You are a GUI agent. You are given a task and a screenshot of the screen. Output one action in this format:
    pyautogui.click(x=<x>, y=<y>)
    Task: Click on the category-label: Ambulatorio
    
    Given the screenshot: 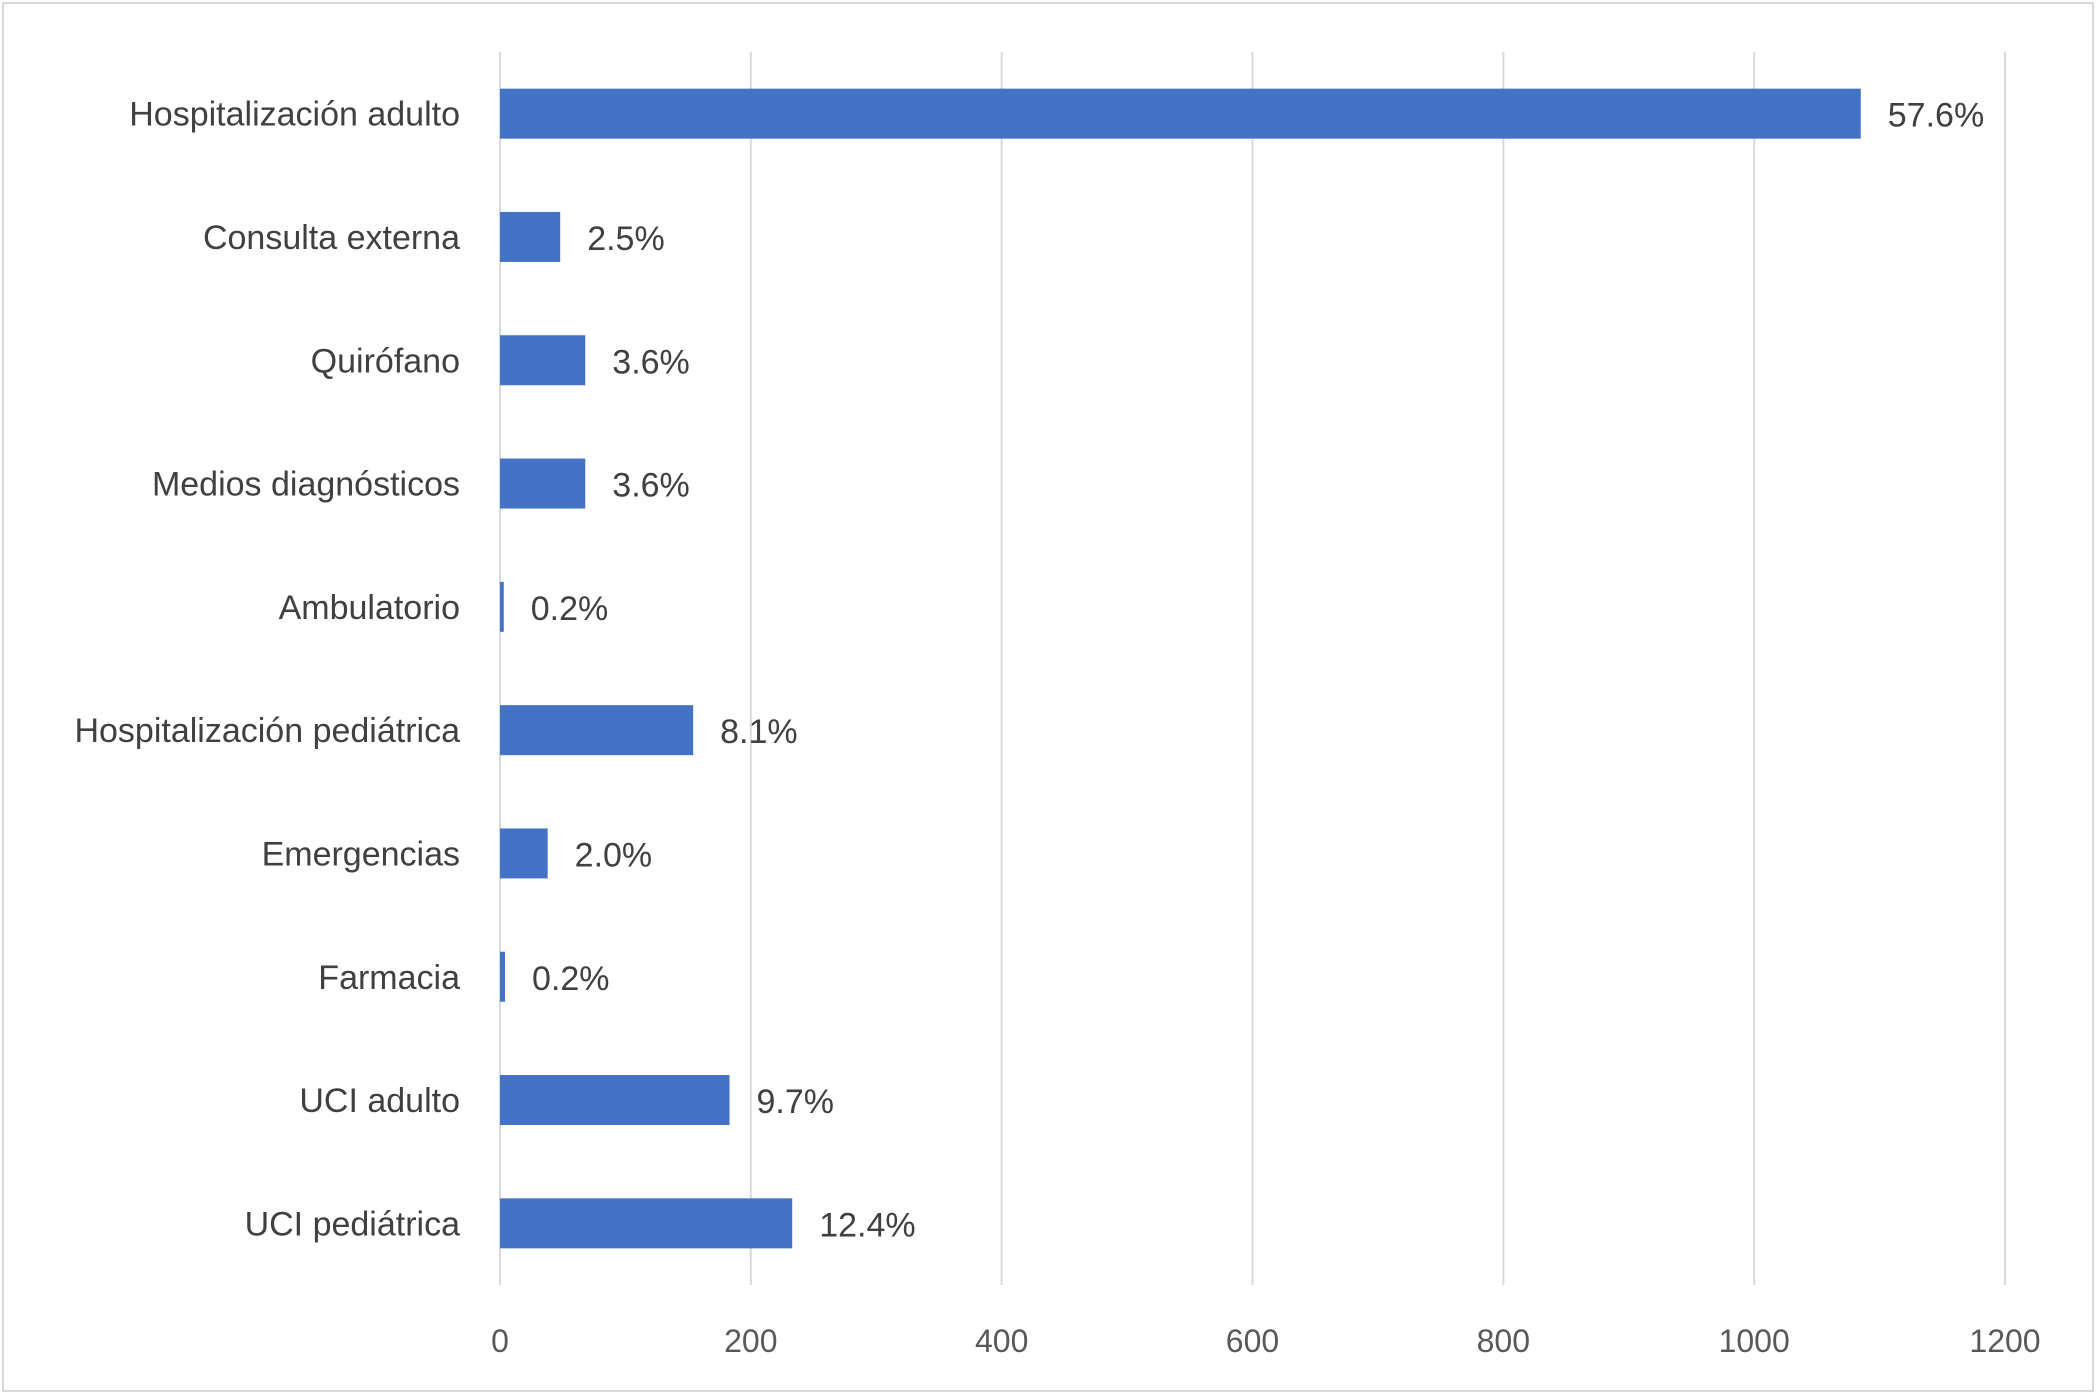 What is the action you would take?
    pyautogui.click(x=369, y=608)
    